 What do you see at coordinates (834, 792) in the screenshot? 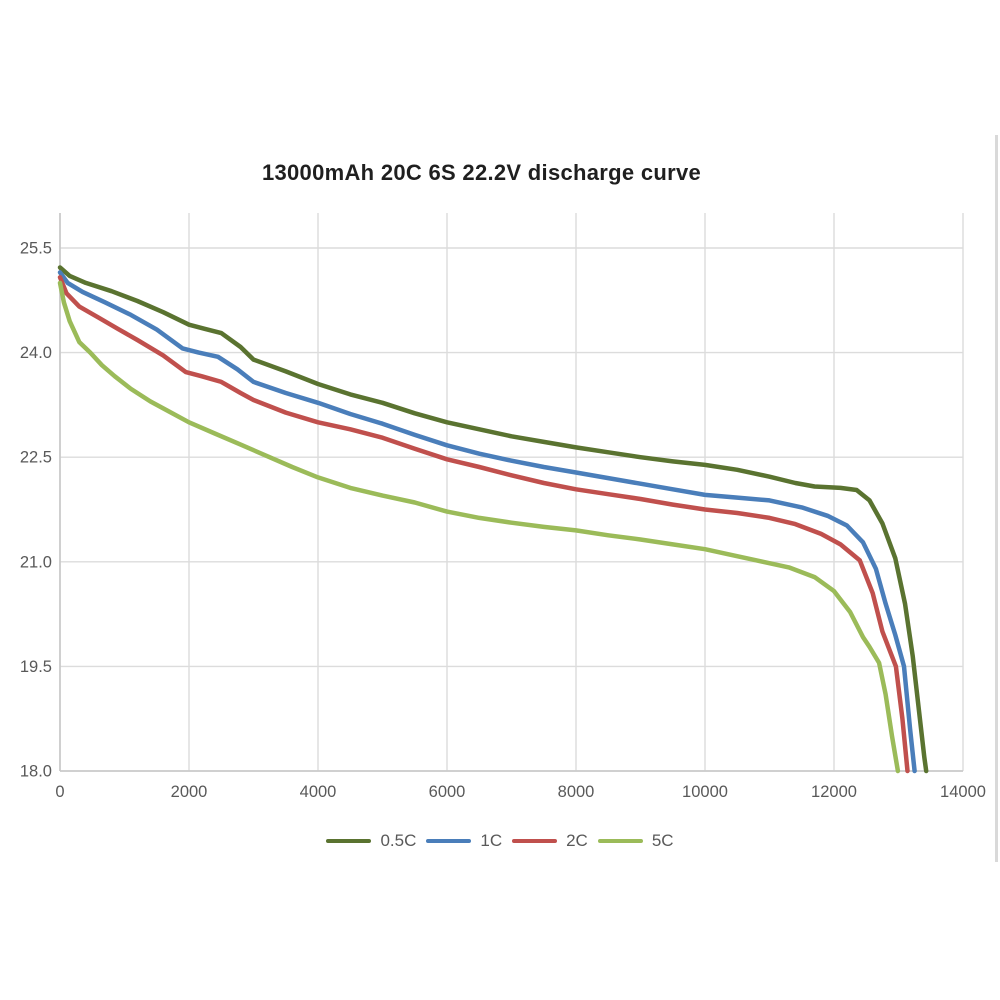
I see `x-tick-label: 12000` at bounding box center [834, 792].